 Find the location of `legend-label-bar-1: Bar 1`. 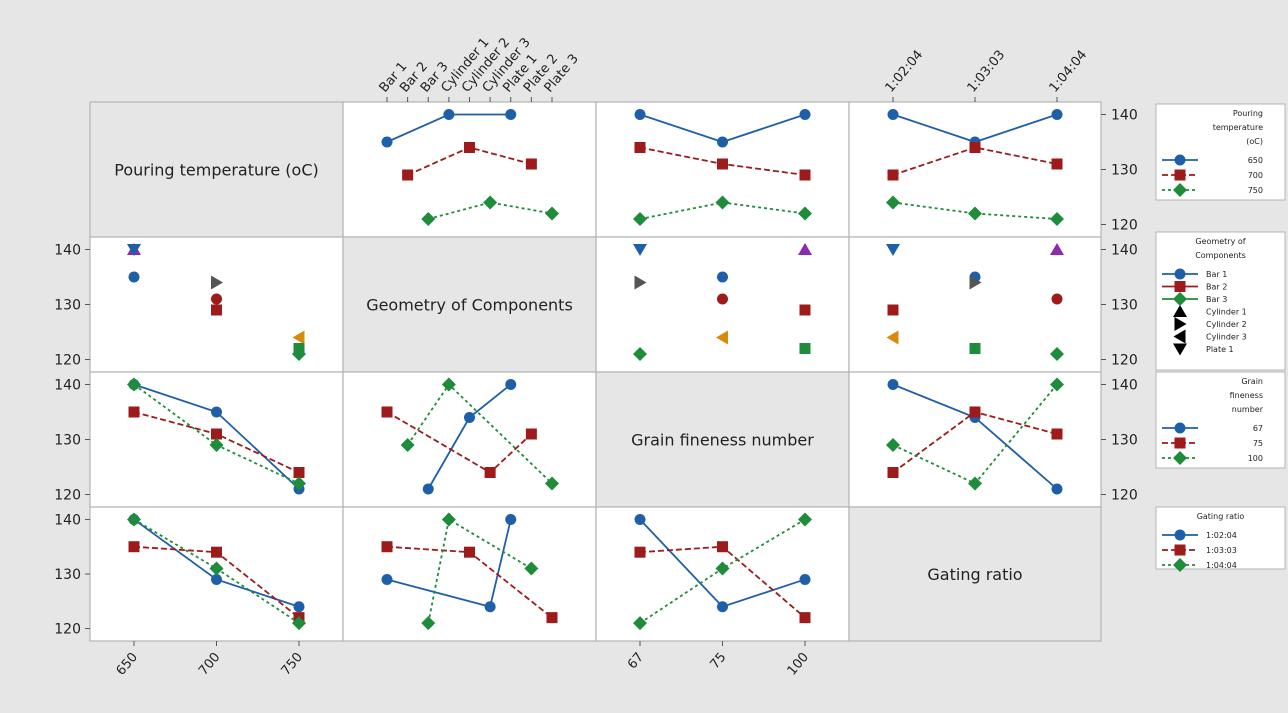

legend-label-bar-1: Bar 1 is located at coordinates (1216, 274).